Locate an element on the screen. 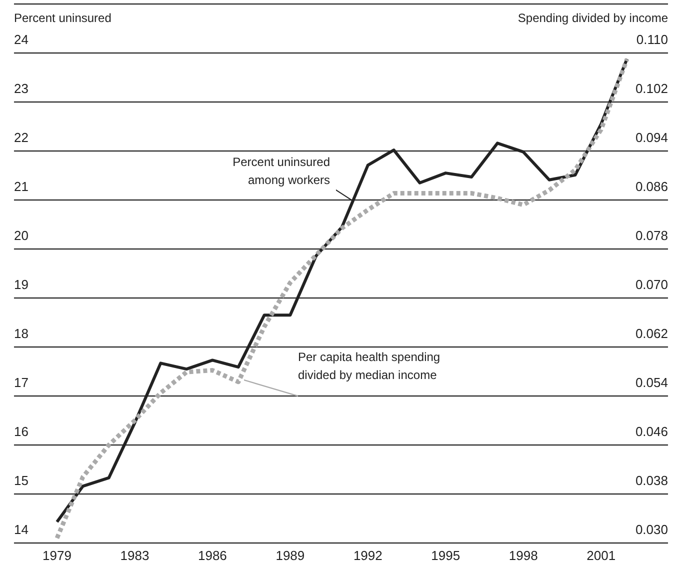 Image resolution: width=683 pixels, height=567 pixels. x-tick-label: 1998 is located at coordinates (523, 555).